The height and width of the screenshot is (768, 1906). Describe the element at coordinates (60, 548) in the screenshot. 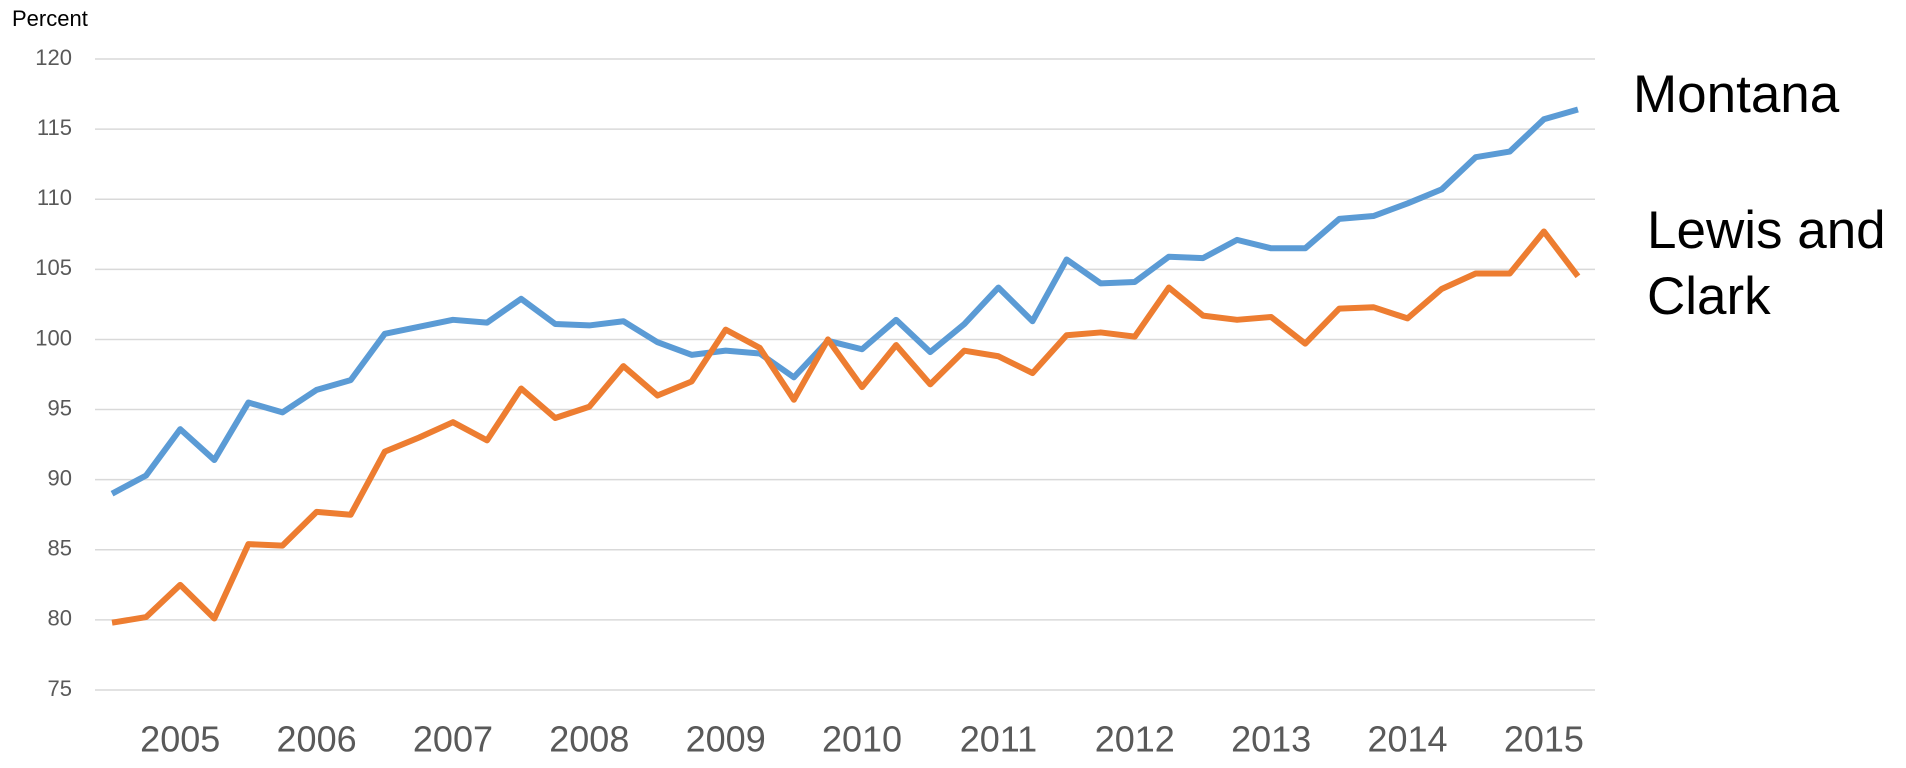

I see `y-tick-label: 85` at that location.